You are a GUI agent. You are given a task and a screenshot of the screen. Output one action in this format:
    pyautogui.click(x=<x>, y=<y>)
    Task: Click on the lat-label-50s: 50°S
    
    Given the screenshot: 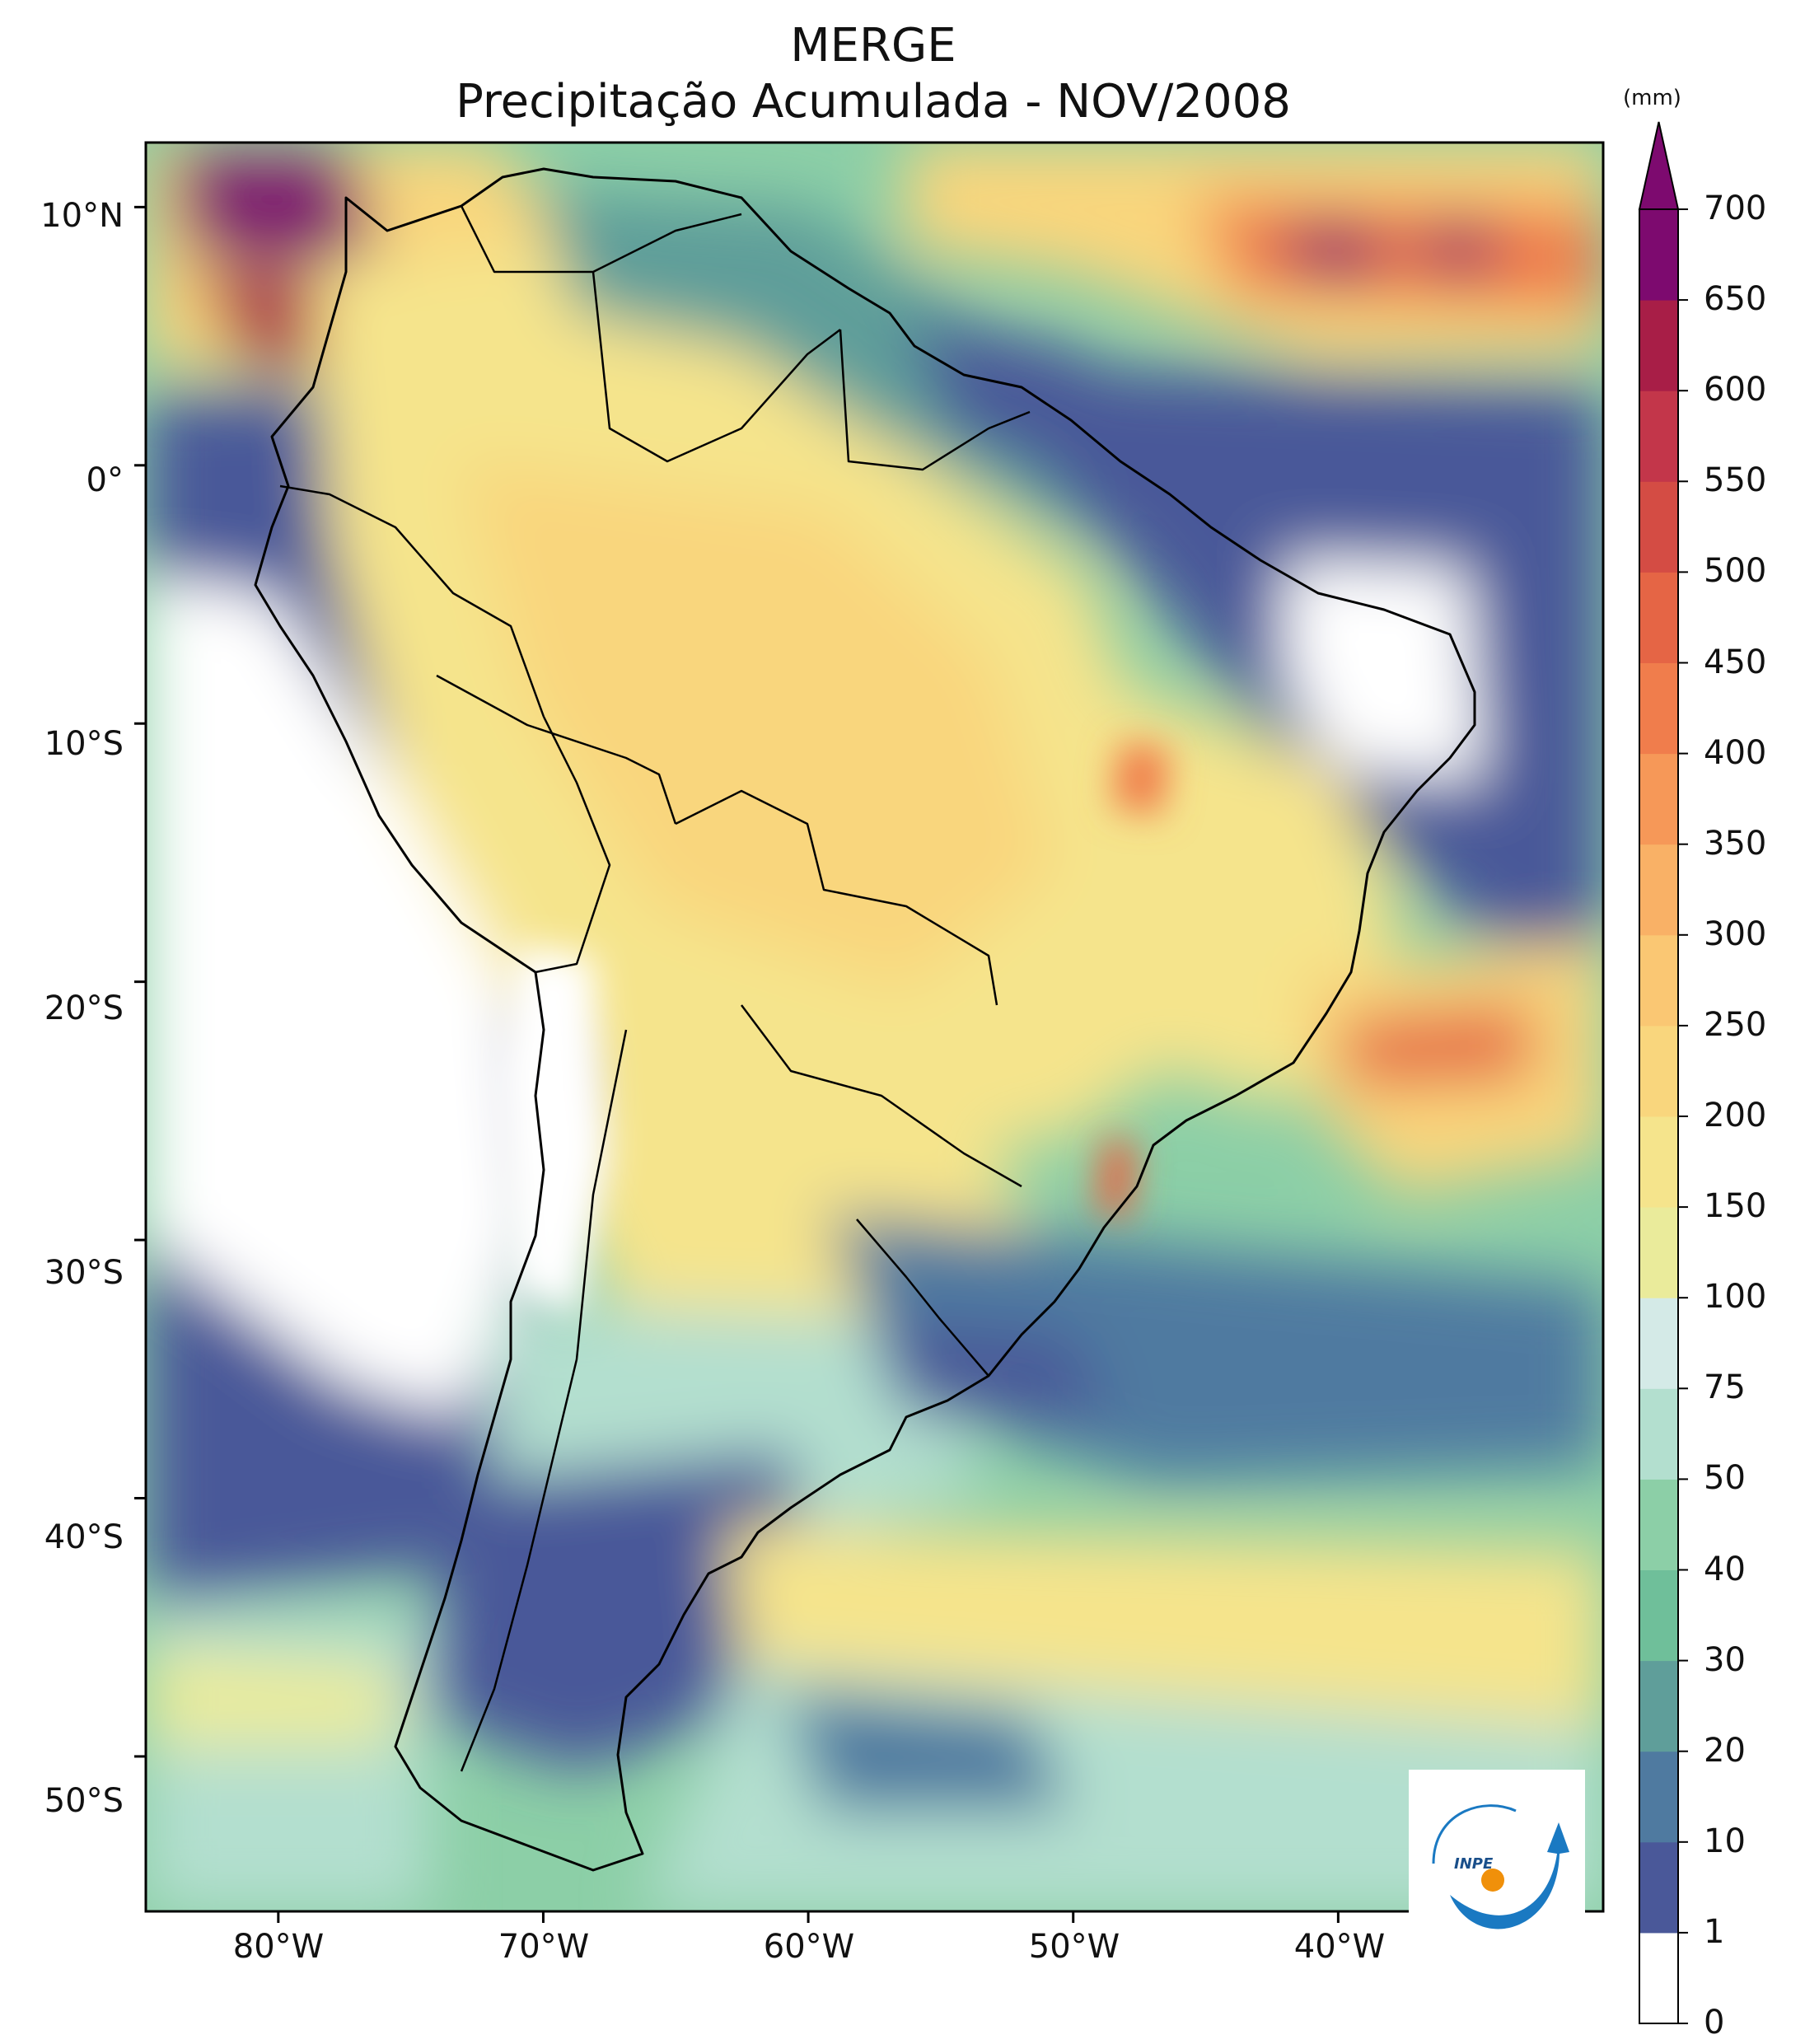 What is the action you would take?
    pyautogui.click(x=84, y=1801)
    